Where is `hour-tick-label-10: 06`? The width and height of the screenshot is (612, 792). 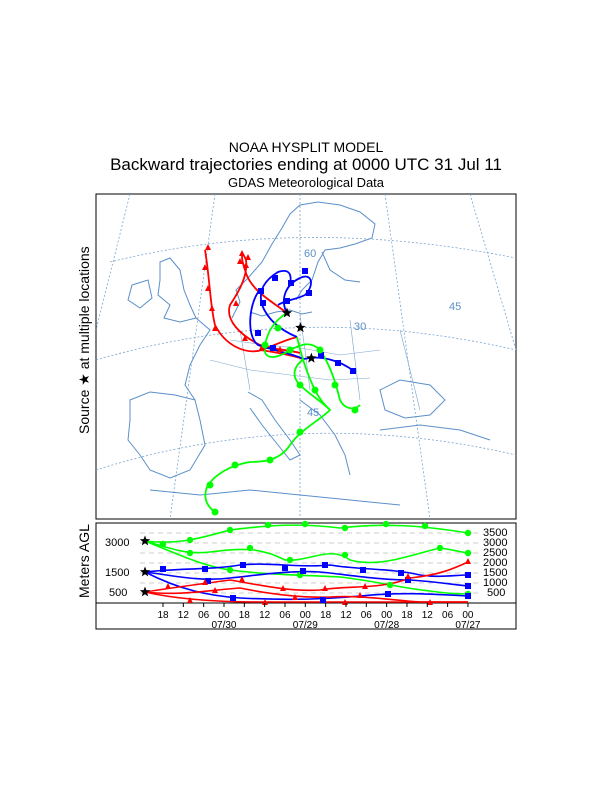 hour-tick-label-10: 06 is located at coordinates (367, 615).